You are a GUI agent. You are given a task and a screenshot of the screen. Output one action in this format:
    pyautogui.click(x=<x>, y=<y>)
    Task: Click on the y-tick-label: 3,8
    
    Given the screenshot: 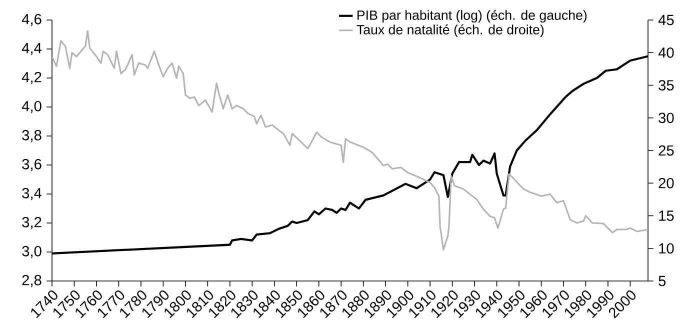 What is the action you would take?
    pyautogui.click(x=32, y=136)
    